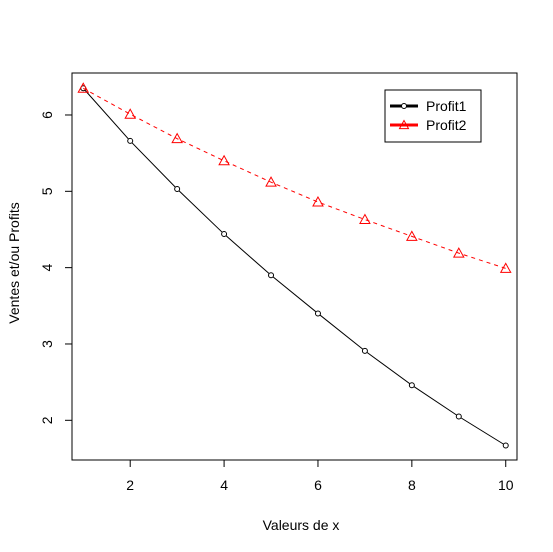  I want to click on y-tick-label: 2, so click(47, 420).